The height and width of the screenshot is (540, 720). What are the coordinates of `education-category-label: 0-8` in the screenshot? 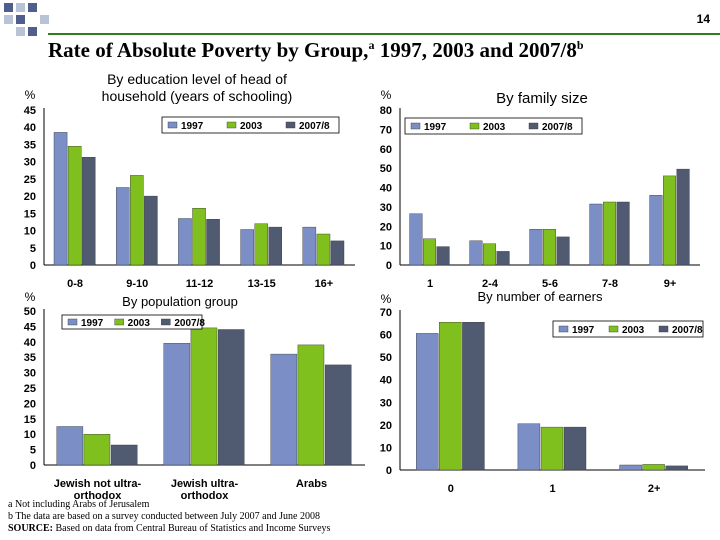 It's located at (75, 284).